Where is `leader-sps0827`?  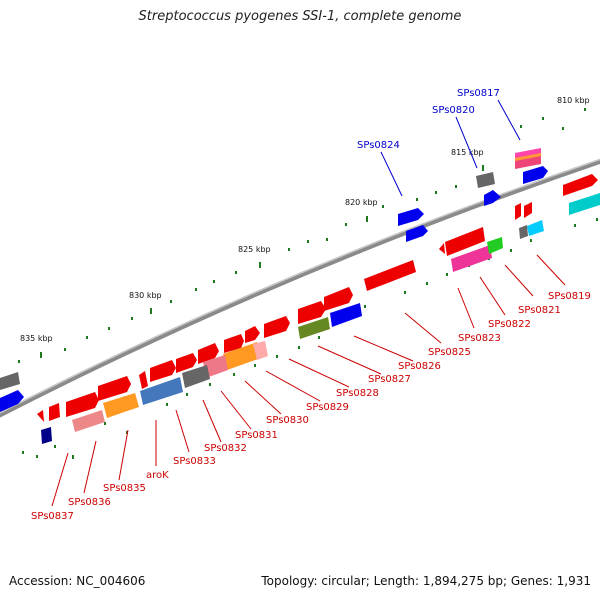
leader-sps0827 is located at coordinates (349, 360).